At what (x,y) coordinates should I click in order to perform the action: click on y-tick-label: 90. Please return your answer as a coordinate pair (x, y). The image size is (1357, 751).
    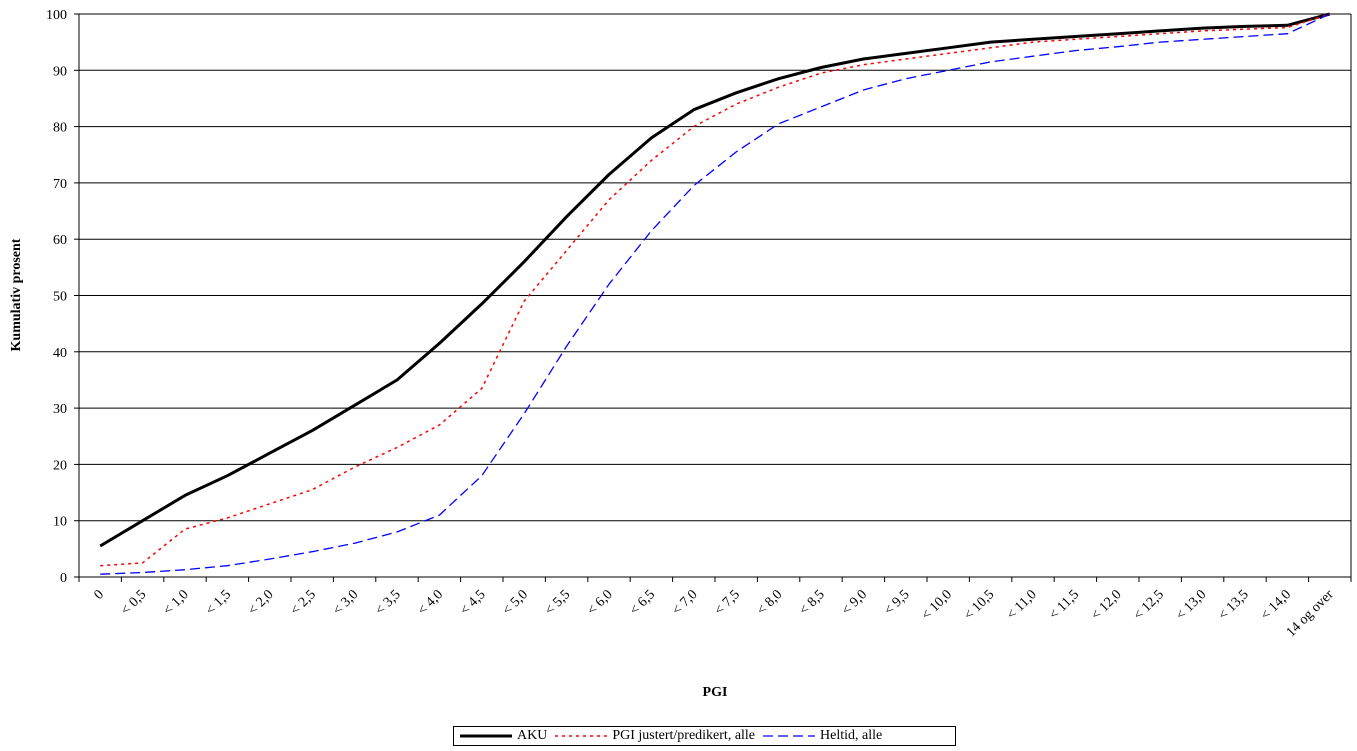
    Looking at the image, I should click on (60, 71).